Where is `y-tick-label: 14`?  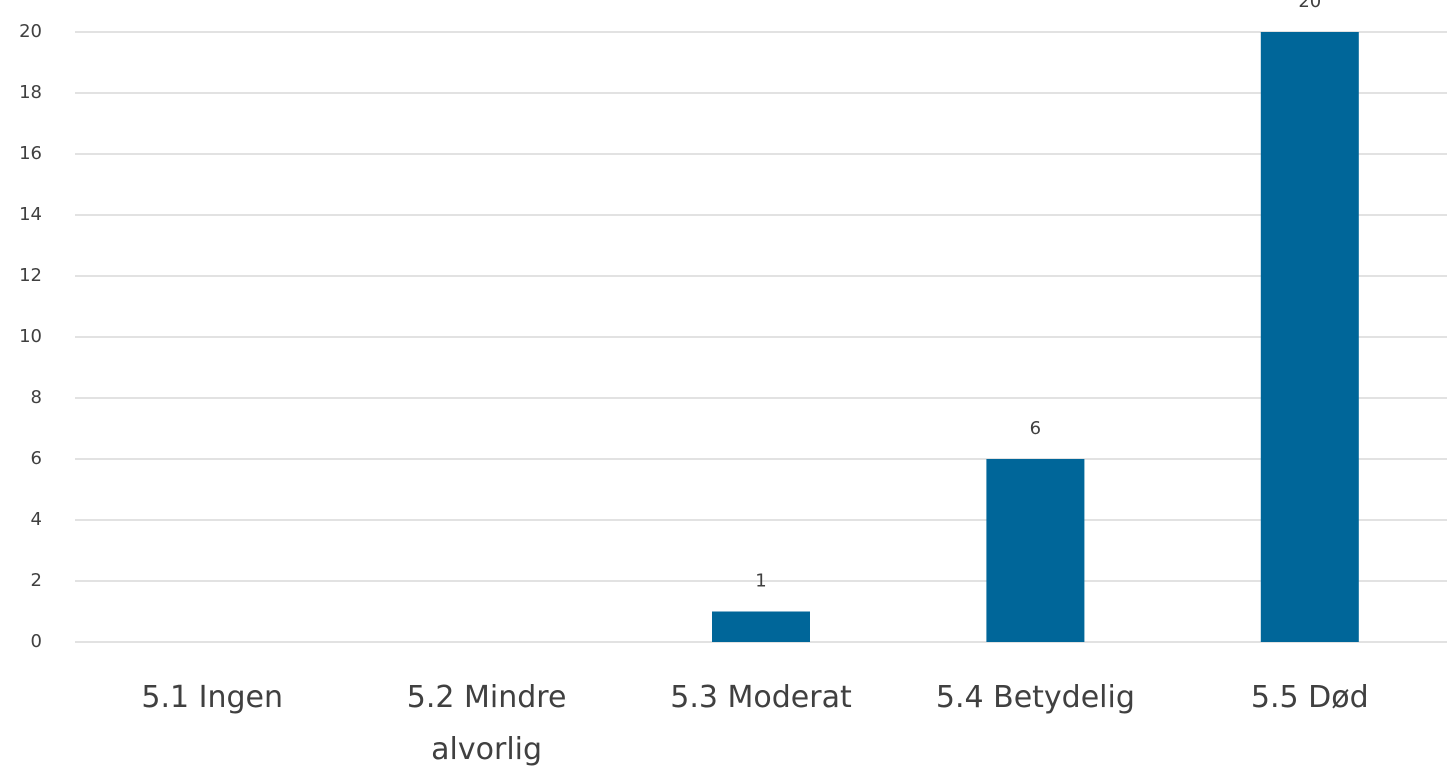
y-tick-label: 14 is located at coordinates (30, 214).